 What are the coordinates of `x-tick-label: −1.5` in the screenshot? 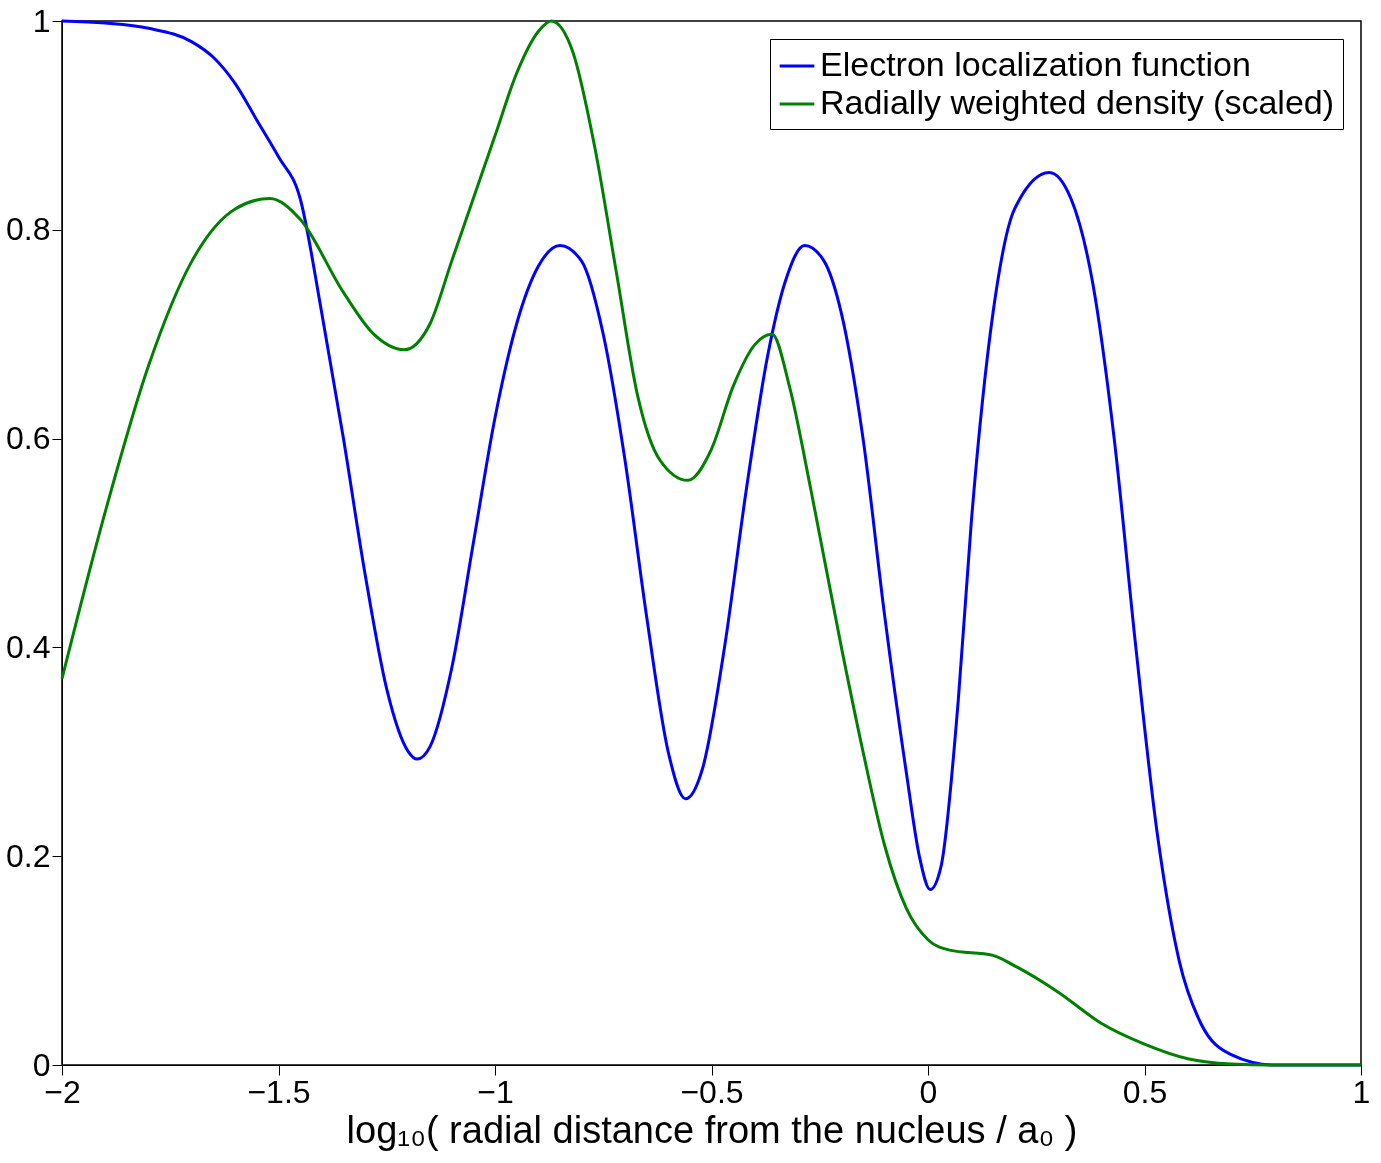 It's located at (279, 1091).